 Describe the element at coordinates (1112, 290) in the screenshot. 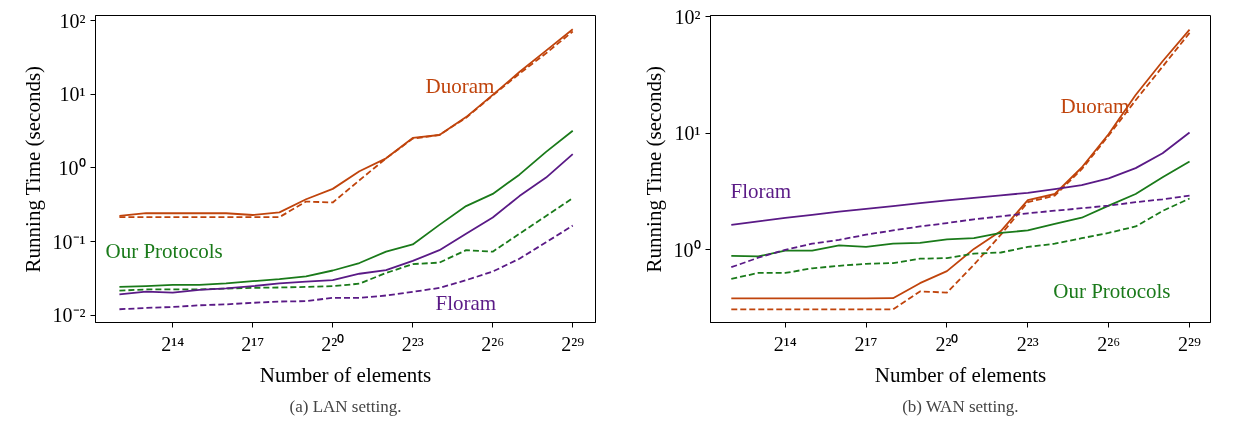

I see `text: Our Protocols` at that location.